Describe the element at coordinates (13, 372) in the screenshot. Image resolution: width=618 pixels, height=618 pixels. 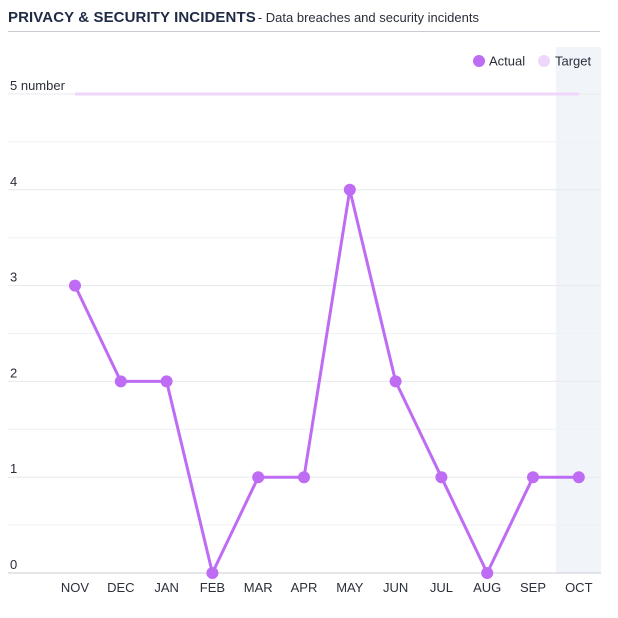
I see `y-tick-label: 2` at that location.